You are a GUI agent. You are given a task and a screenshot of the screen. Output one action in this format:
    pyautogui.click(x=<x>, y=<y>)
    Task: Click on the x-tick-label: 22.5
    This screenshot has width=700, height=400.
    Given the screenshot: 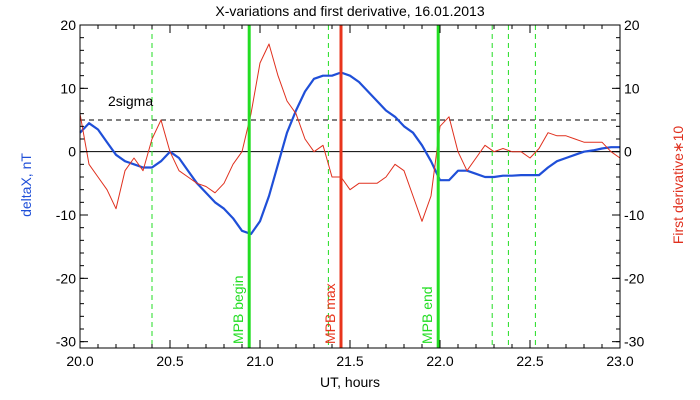 What is the action you would take?
    pyautogui.click(x=529, y=361)
    